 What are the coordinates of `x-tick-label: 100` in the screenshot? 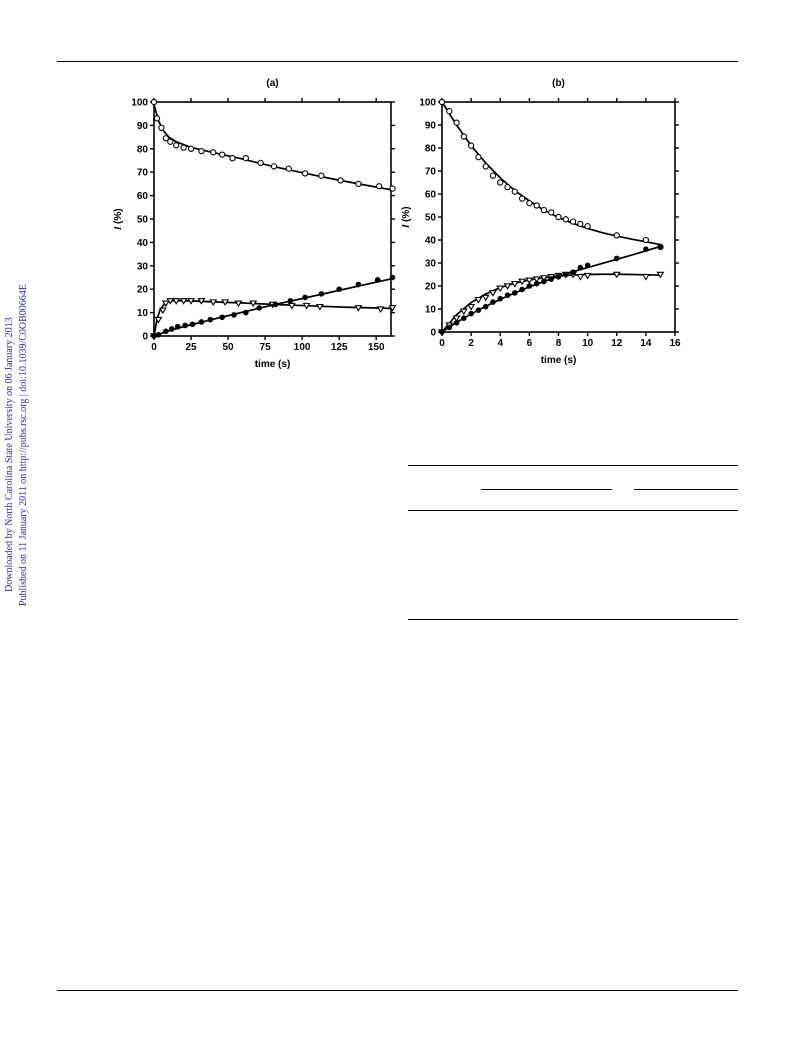 It's located at (302, 347).